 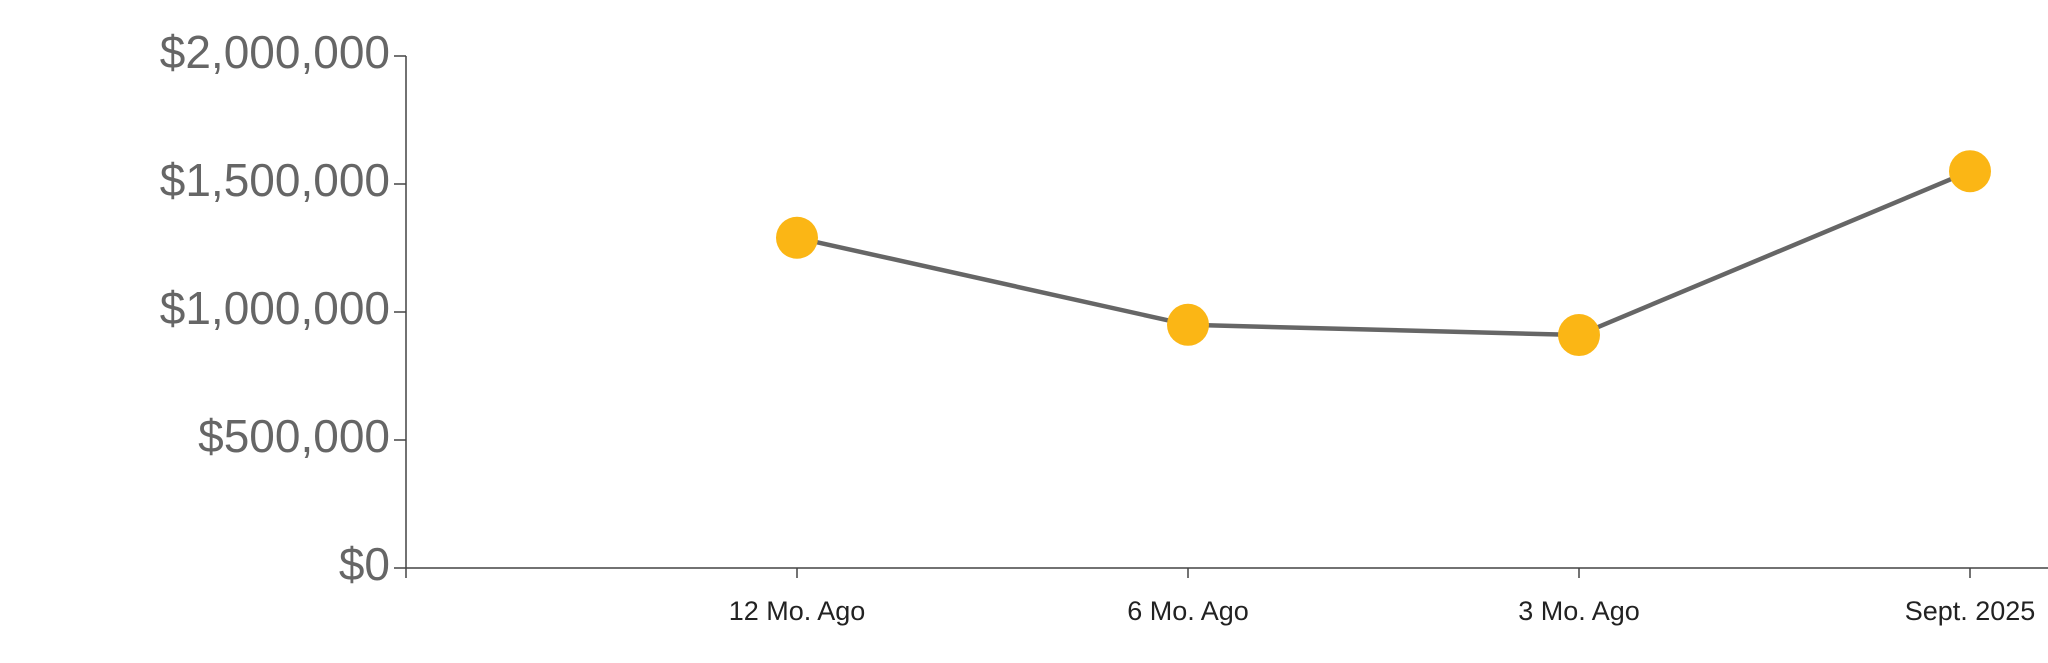 I want to click on y-tick-label: $1,000,000, so click(x=275, y=308).